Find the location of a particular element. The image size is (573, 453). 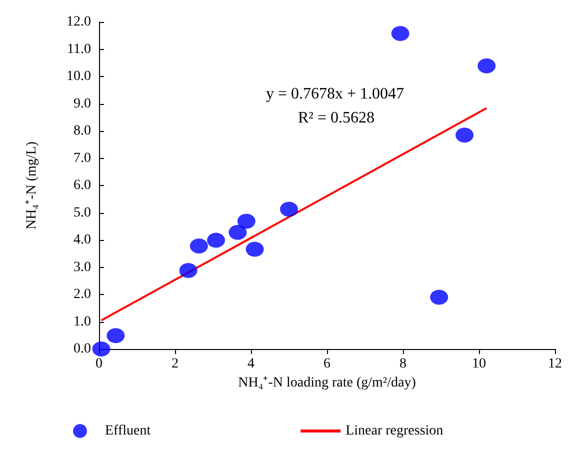

y-tick-label: 4.0 is located at coordinates (82, 240).